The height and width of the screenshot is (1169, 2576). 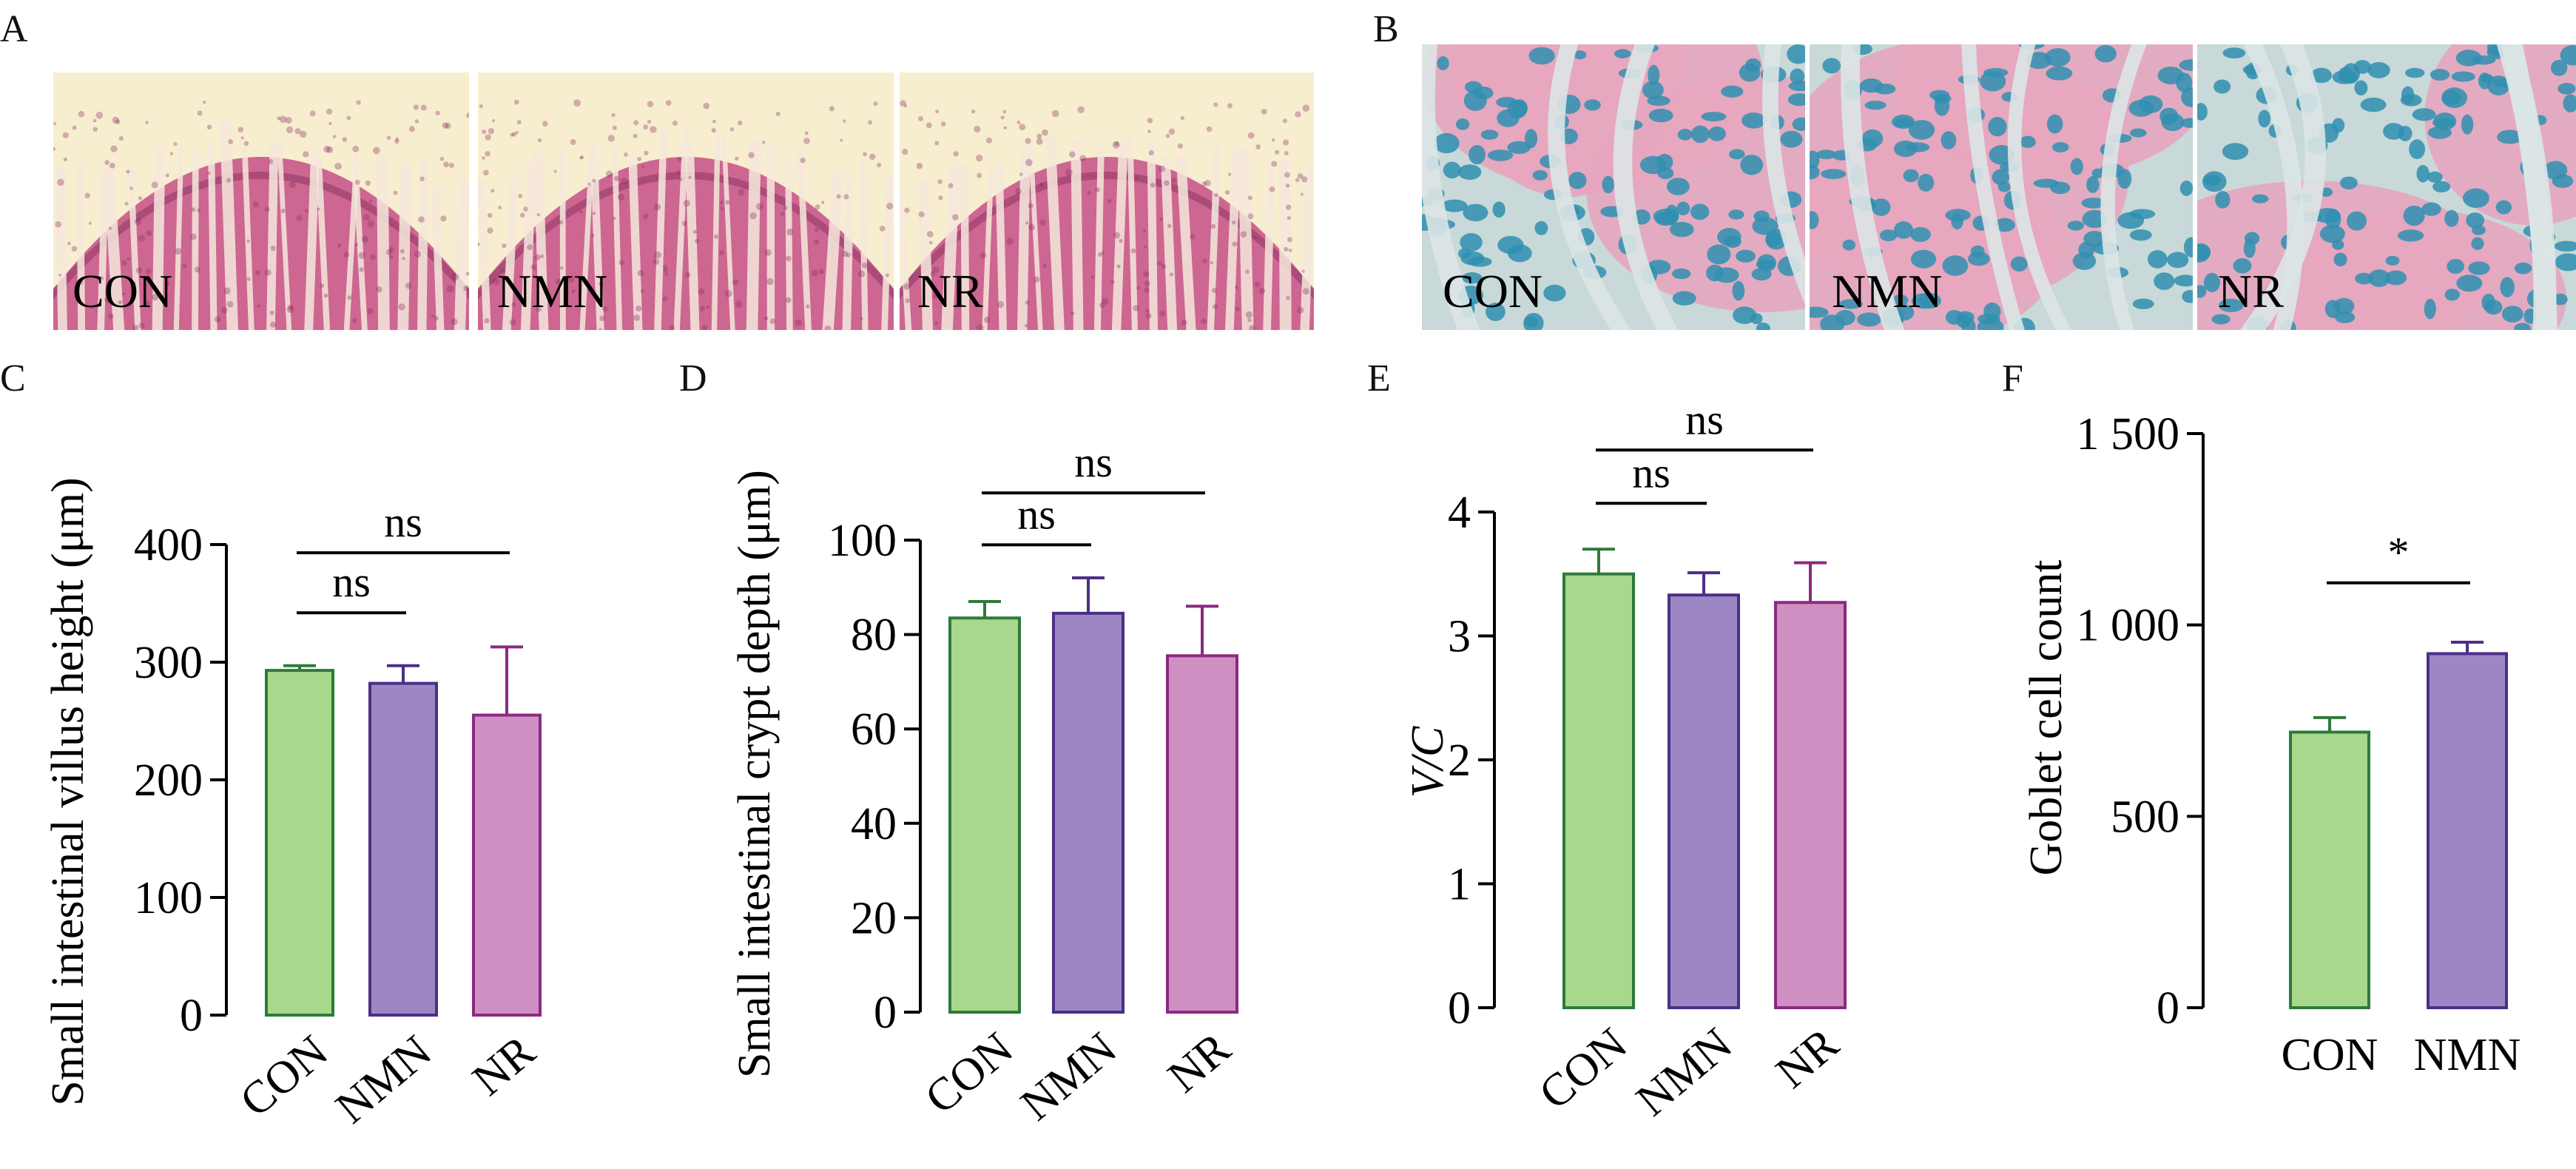 I want to click on y-tick-label: 400, so click(x=168, y=545).